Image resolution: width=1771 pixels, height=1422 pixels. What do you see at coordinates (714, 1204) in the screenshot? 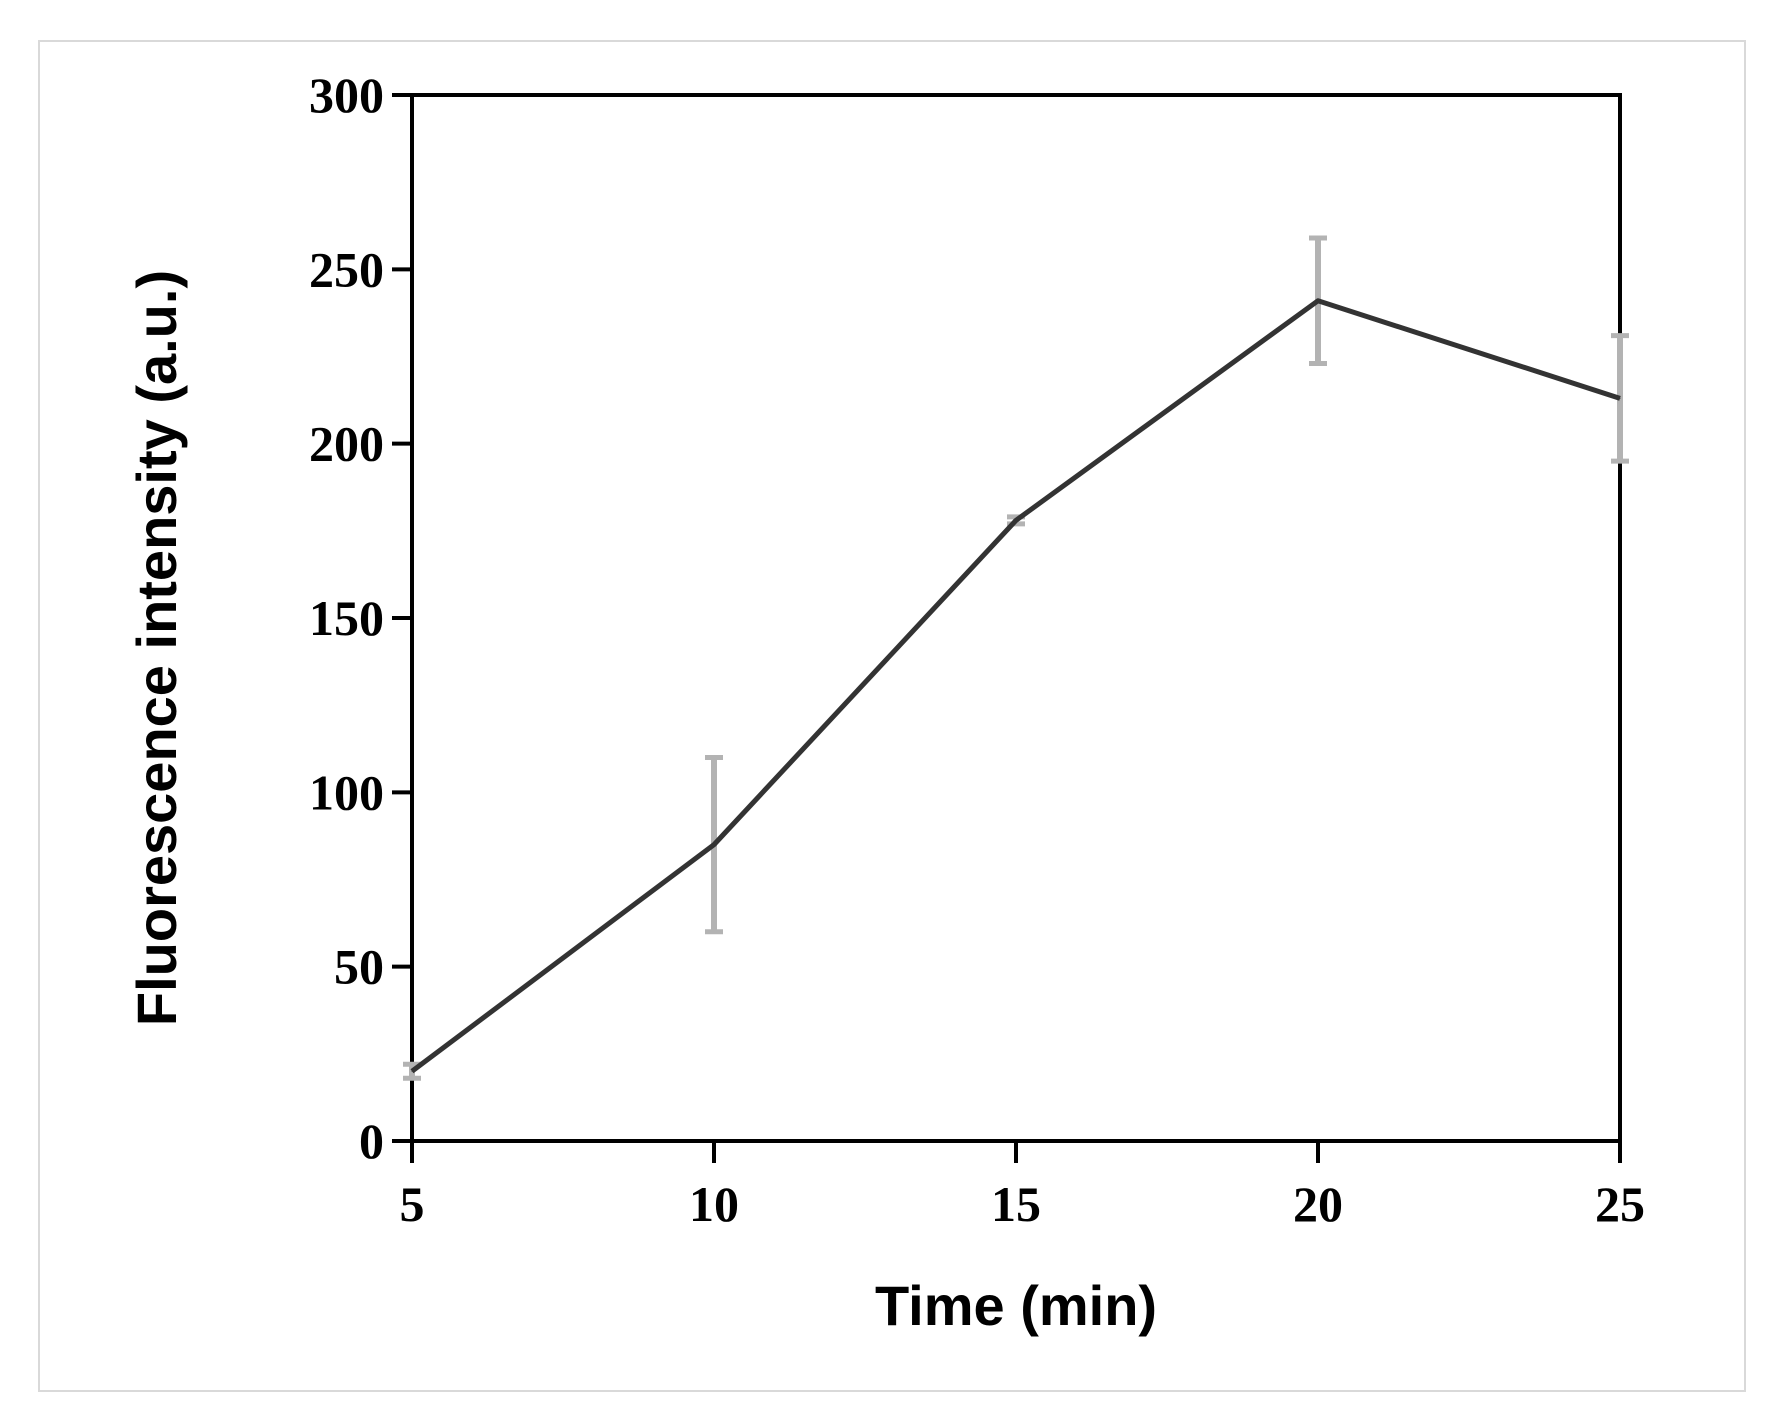
I see `x-tick-label: 10` at bounding box center [714, 1204].